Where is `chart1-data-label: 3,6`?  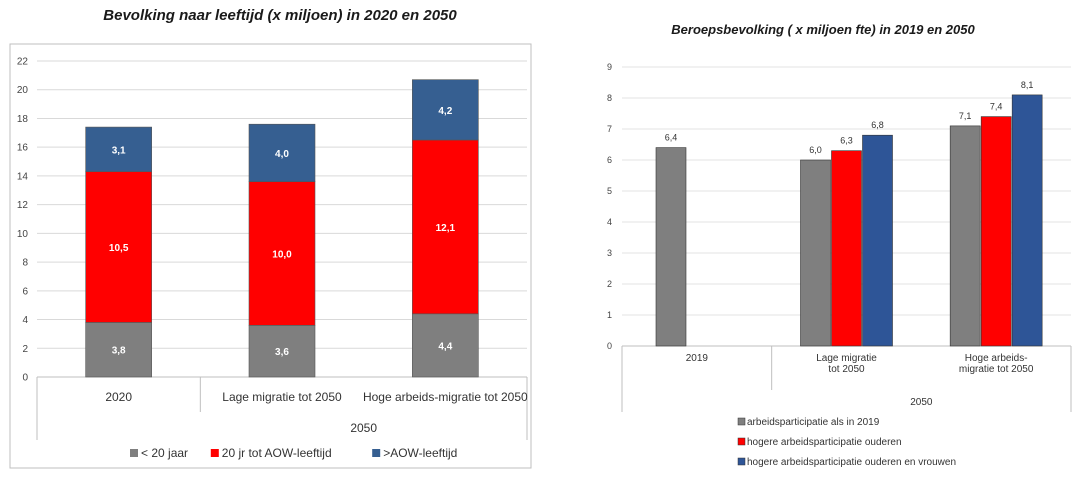 chart1-data-label: 3,6 is located at coordinates (282, 352).